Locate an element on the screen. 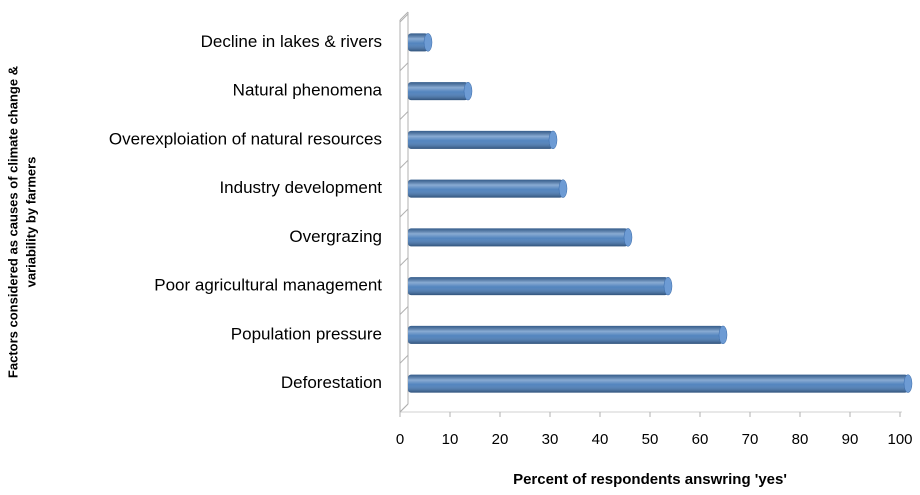  x-tick-label: 60 is located at coordinates (700, 439).